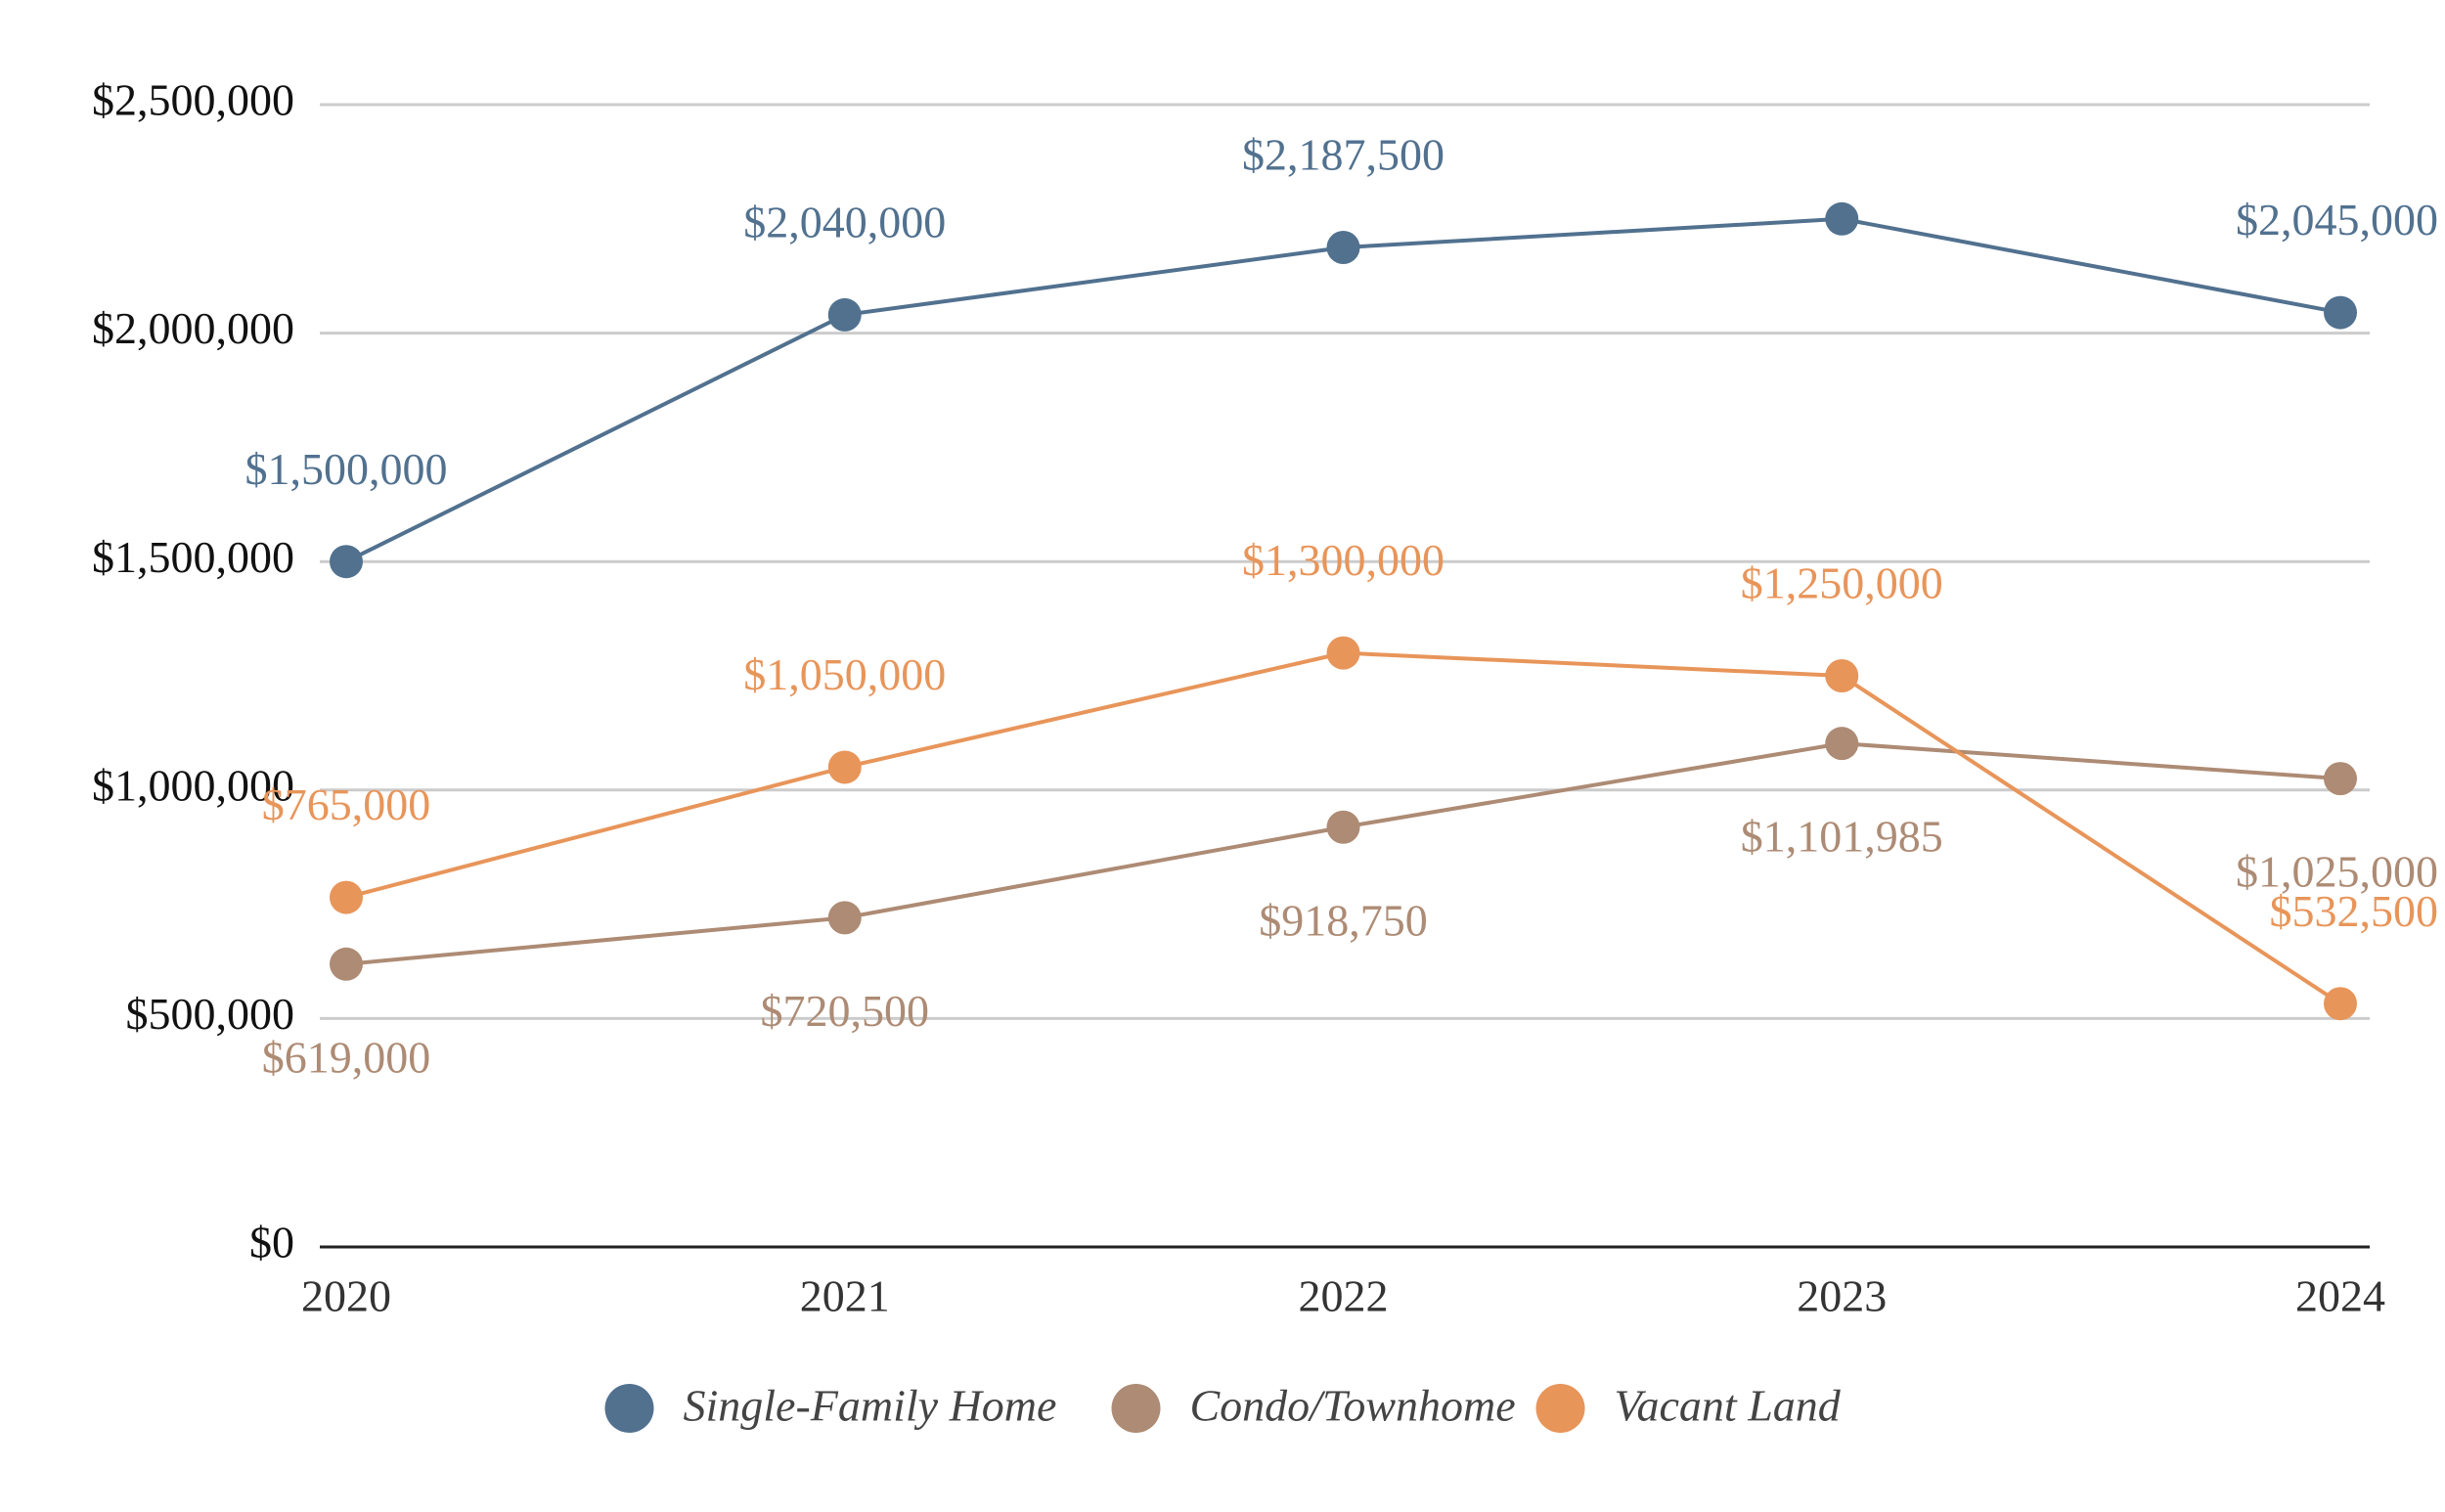  What do you see at coordinates (346, 804) in the screenshot?
I see `data-label: $765,000` at bounding box center [346, 804].